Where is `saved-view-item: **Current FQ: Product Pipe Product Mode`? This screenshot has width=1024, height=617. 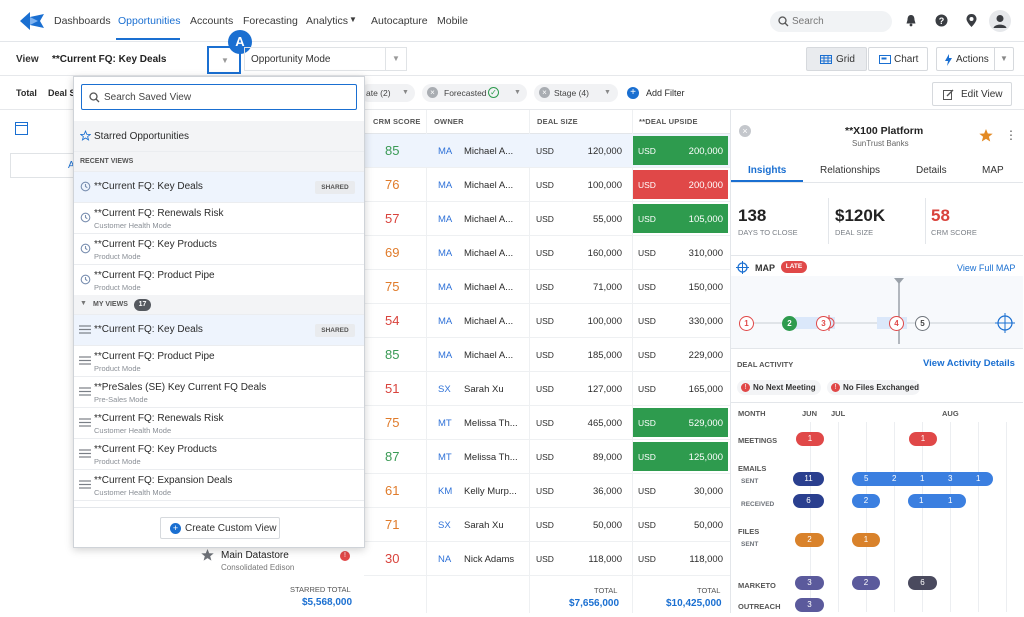
saved-view-item: **Current FQ: Product Pipe Product Mode is located at coordinates (219, 280).